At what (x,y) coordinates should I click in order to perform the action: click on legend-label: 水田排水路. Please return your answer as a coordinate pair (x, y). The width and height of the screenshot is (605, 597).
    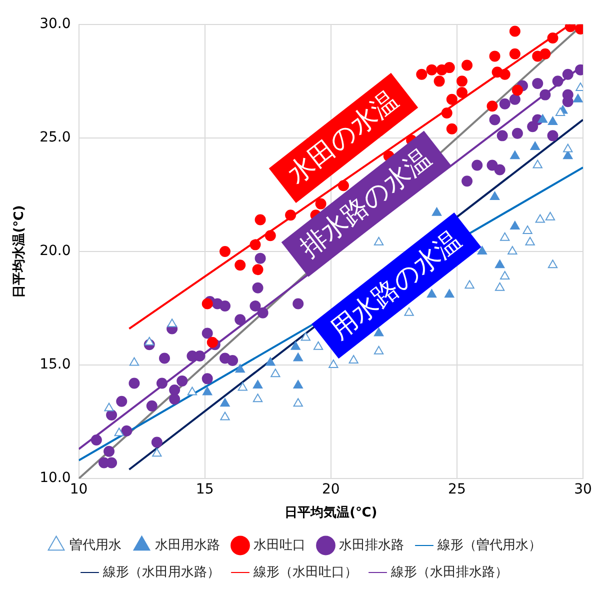
    Looking at the image, I should click on (371, 545).